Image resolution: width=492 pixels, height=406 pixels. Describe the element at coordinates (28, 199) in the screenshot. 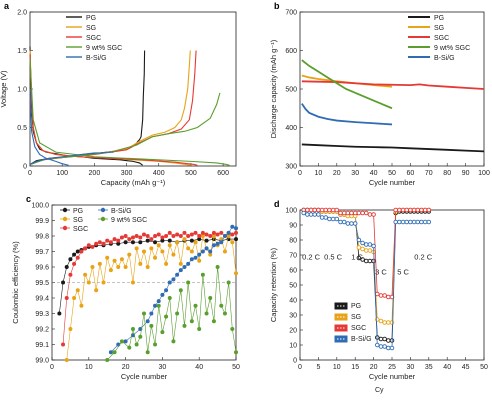

I see `panel-letter-c: c` at that location.